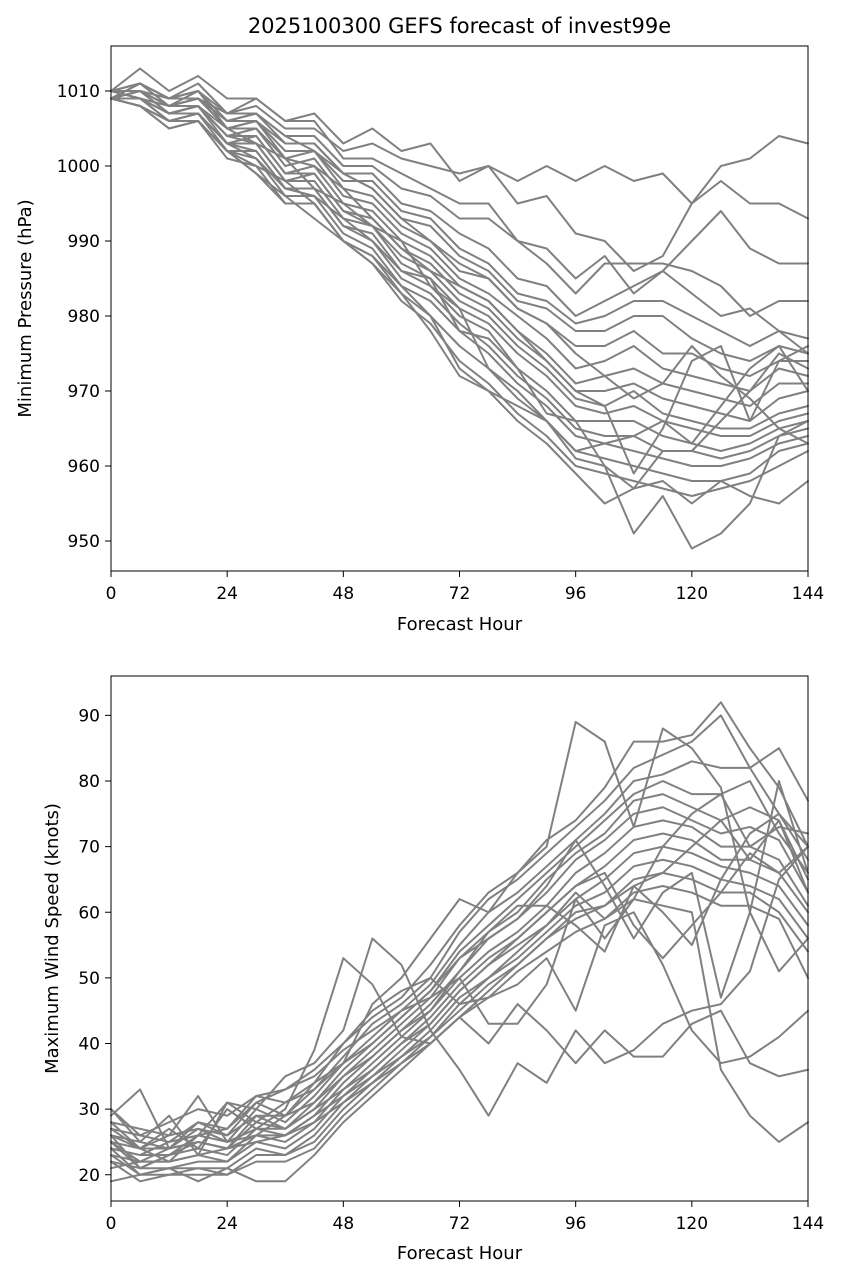 The image size is (843, 1279). What do you see at coordinates (78, 167) in the screenshot?
I see `pressure-y-tick-label: 1000` at bounding box center [78, 167].